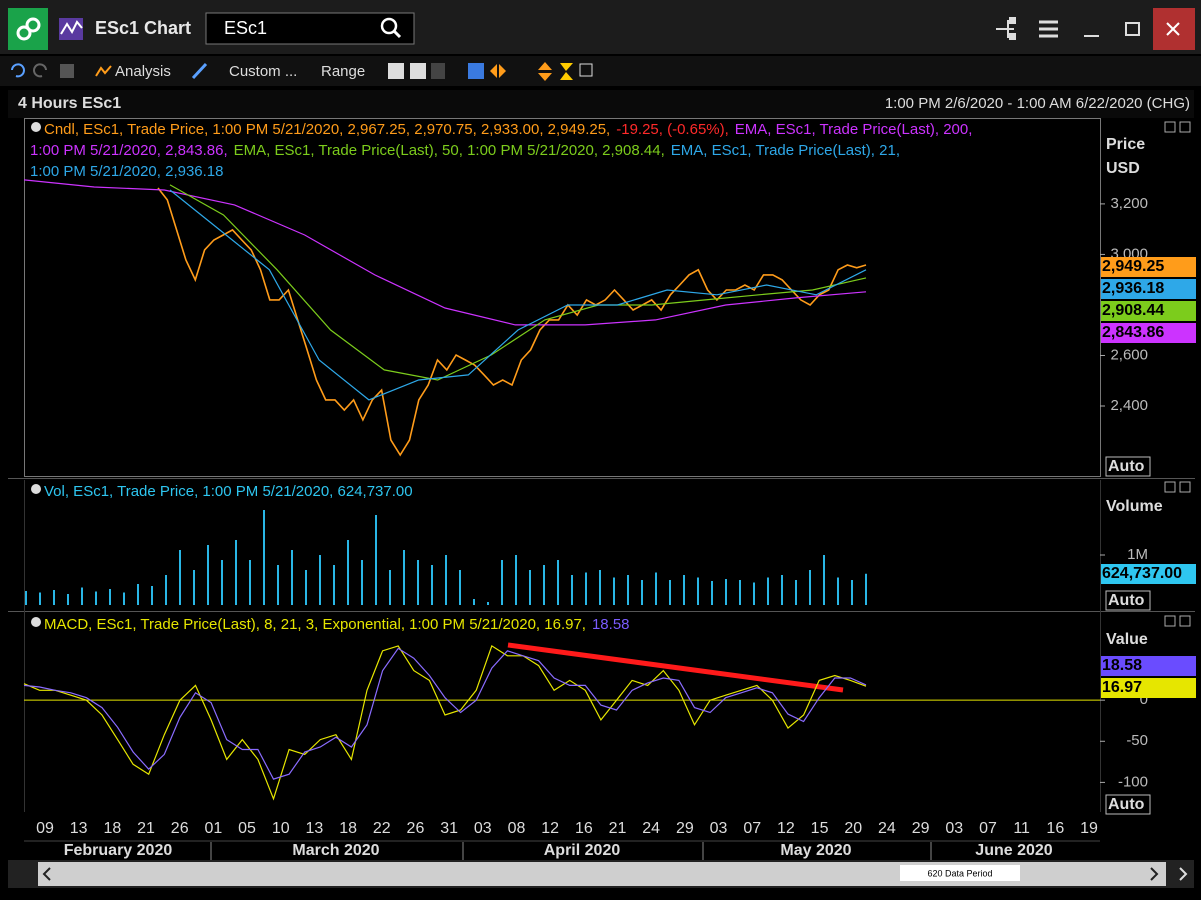 This screenshot has height=900, width=1201. What do you see at coordinates (1021, 828) in the screenshot?
I see `x-tick-label: 11` at bounding box center [1021, 828].